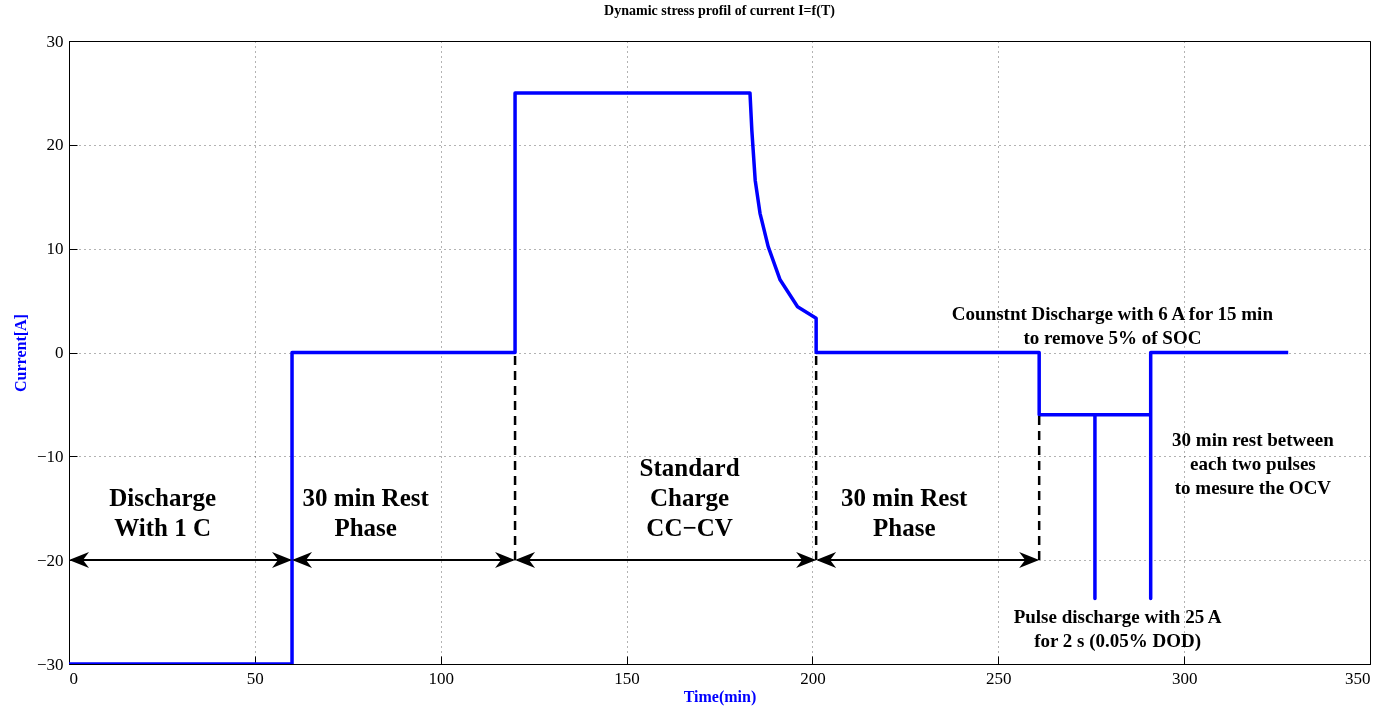 Image resolution: width=1394 pixels, height=722 pixels. I want to click on x-tick-label: 0, so click(73, 678).